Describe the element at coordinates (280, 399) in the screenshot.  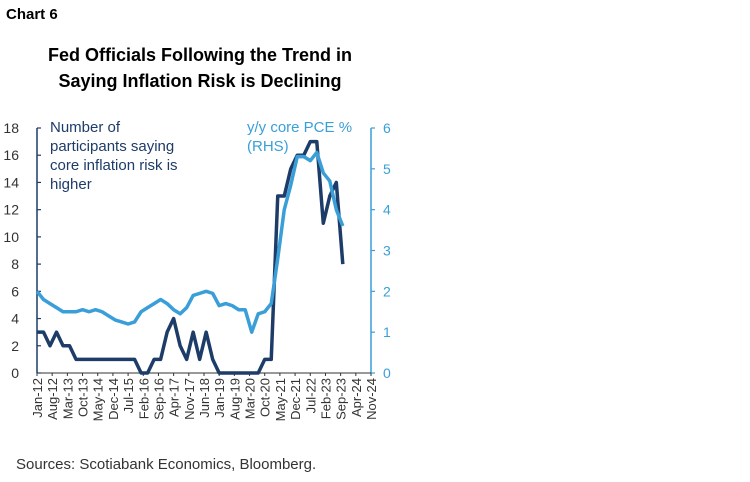
I see `x-tick-label: May-21` at that location.